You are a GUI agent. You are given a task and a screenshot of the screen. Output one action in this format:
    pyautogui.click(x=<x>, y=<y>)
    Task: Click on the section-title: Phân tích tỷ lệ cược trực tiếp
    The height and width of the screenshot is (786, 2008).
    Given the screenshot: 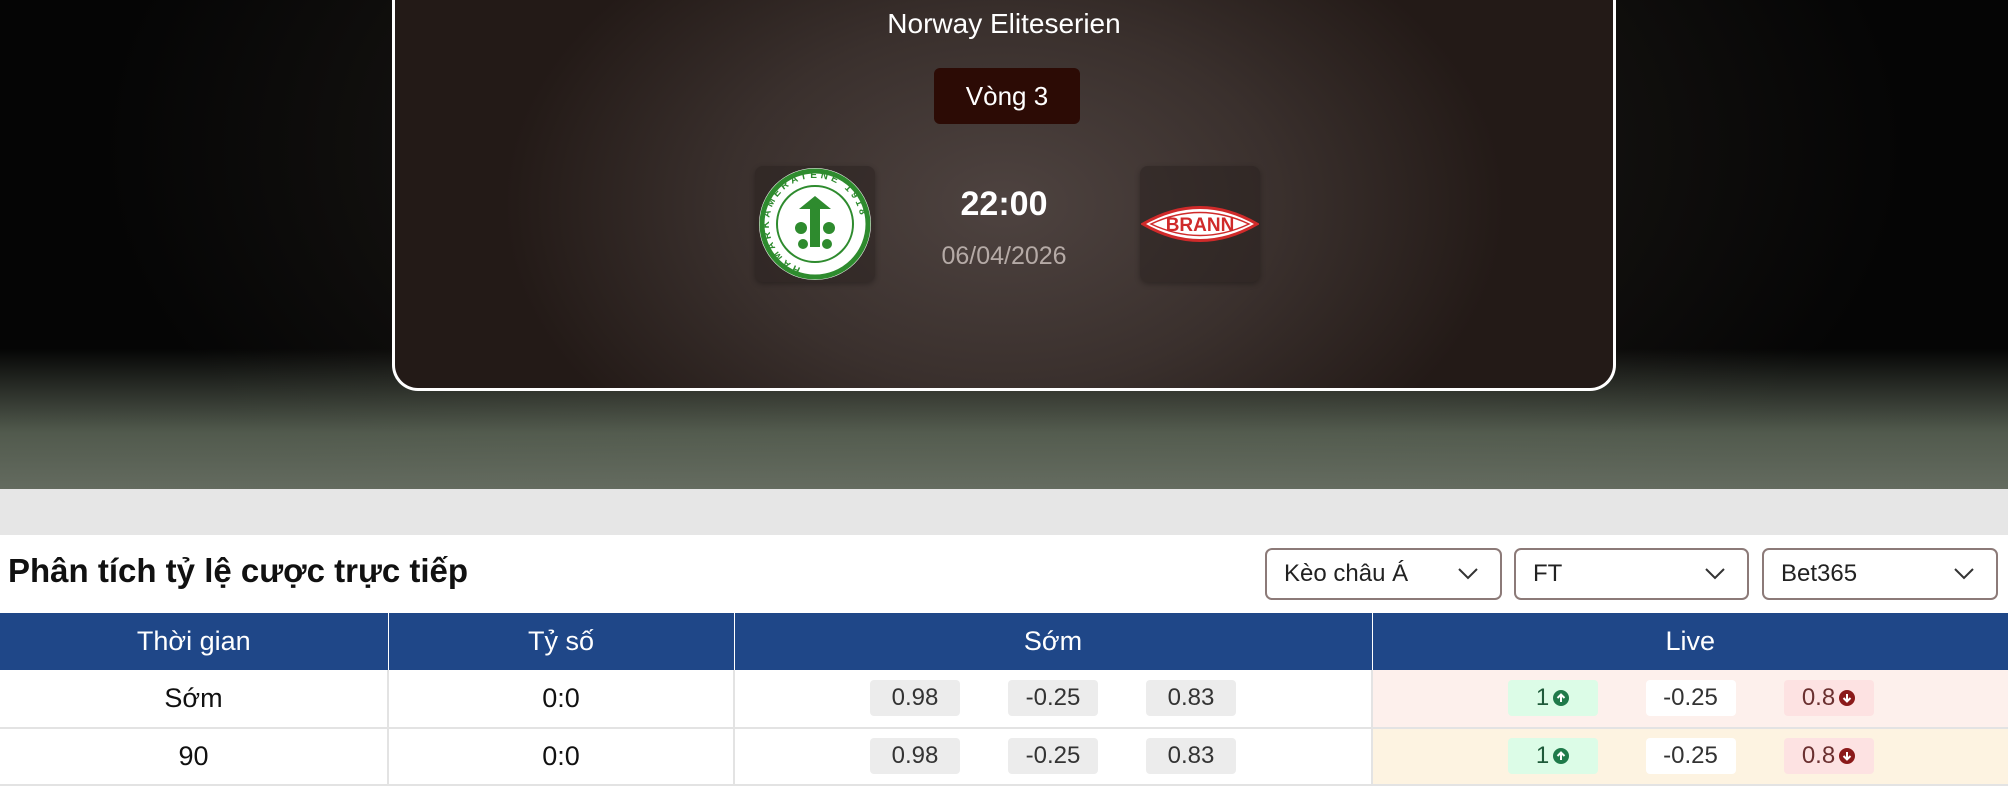 What is the action you would take?
    pyautogui.click(x=238, y=570)
    